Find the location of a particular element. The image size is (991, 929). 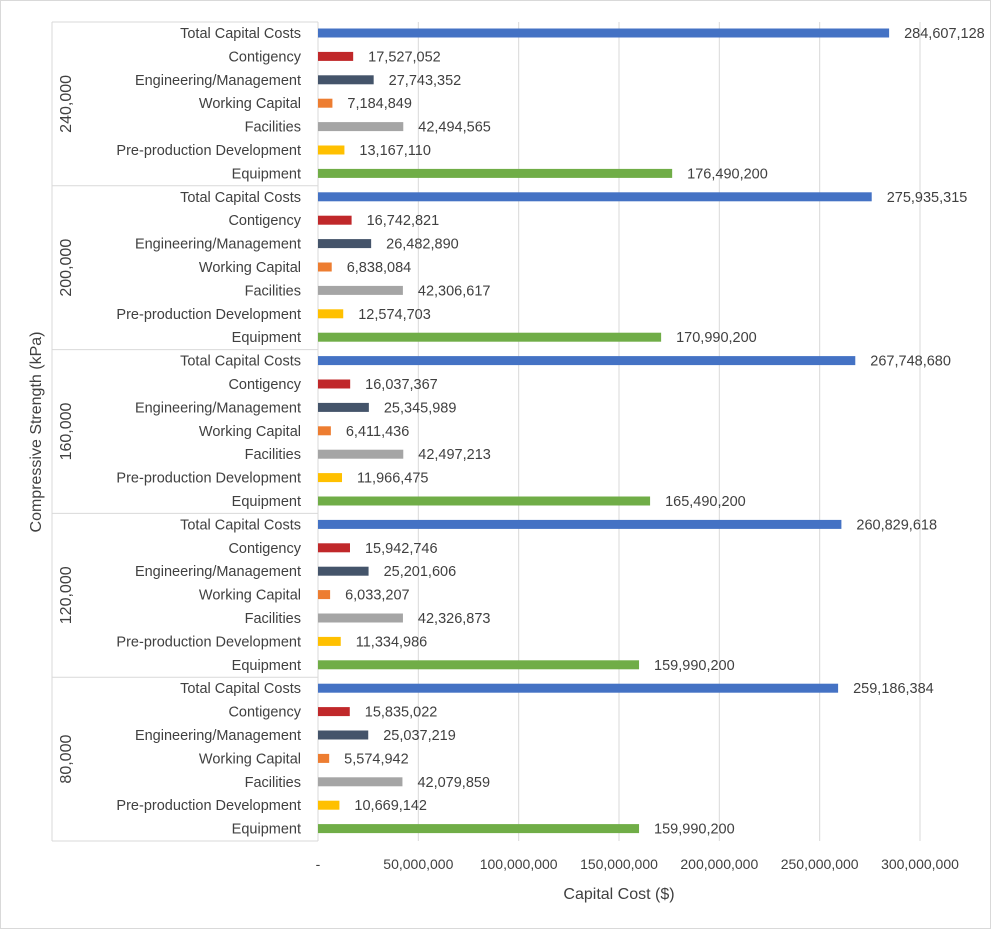

data-label: 6,033,207 is located at coordinates (377, 596).